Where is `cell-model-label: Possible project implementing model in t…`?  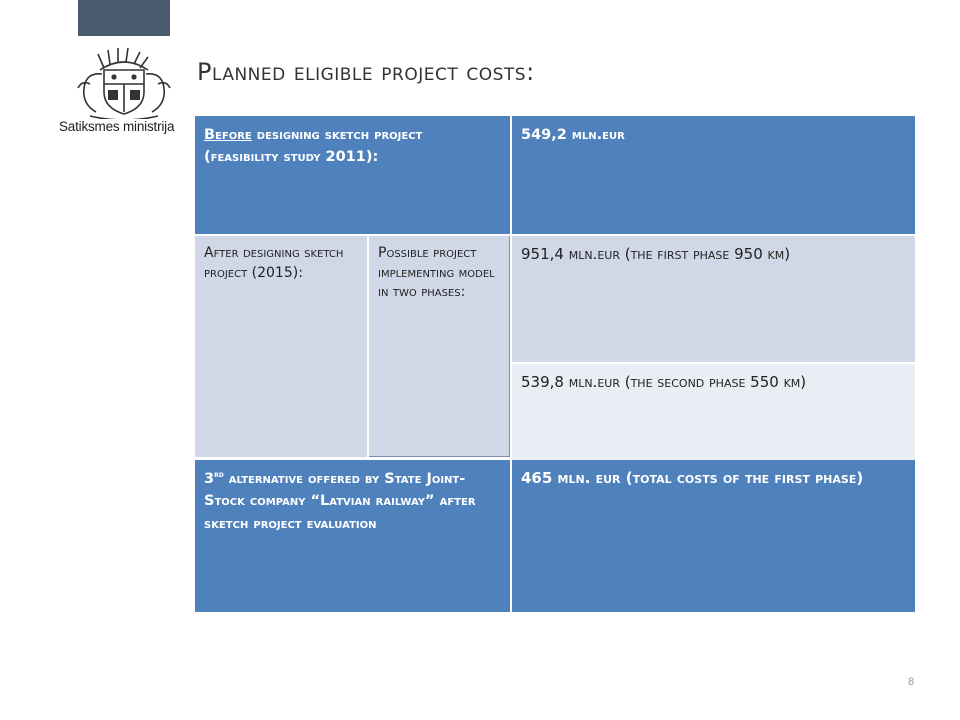 cell-model-label: Possible project implementing model in t… is located at coordinates (439, 346).